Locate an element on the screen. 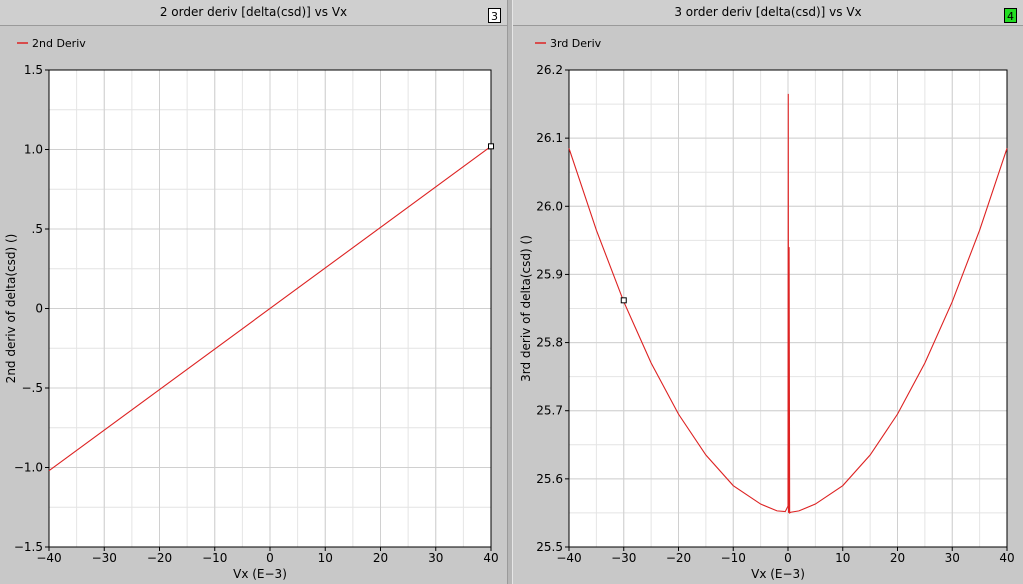 This screenshot has height=584, width=1023. y-tick-label: .5 is located at coordinates (37, 229).